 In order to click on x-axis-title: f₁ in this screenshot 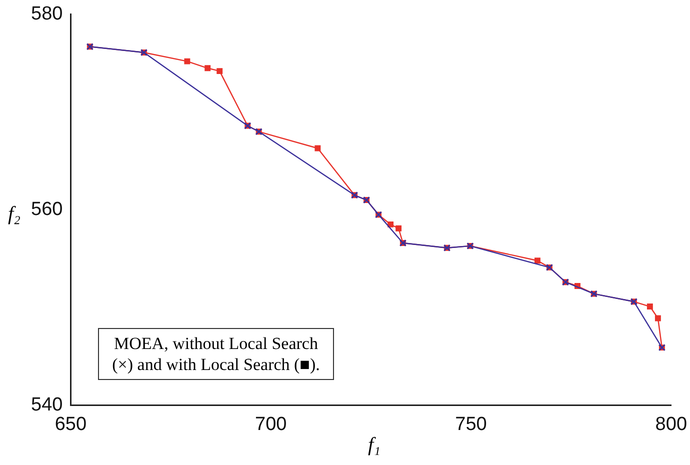, I will do `click(374, 445)`.